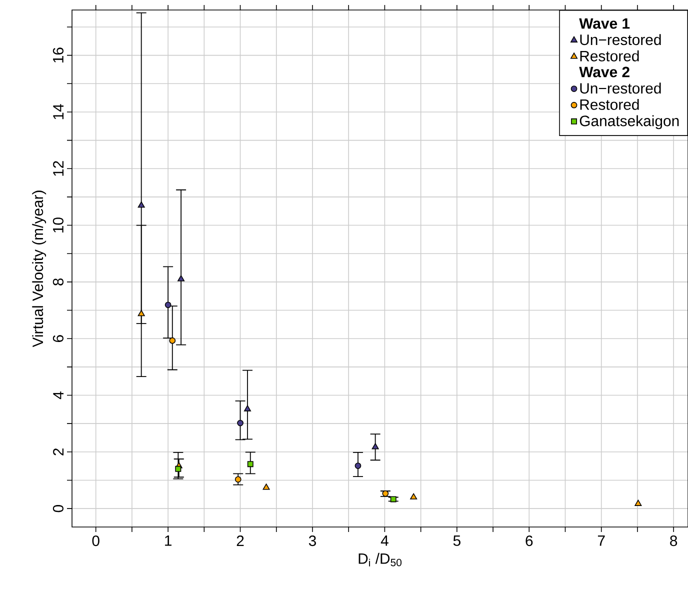  What do you see at coordinates (58, 168) in the screenshot?
I see `y-tick-label: 12` at bounding box center [58, 168].